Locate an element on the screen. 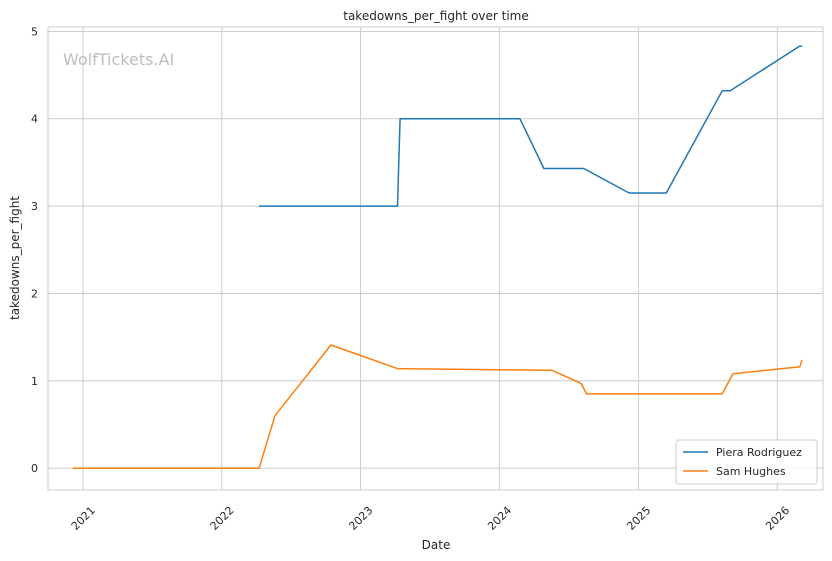 This screenshot has width=832, height=561. y-axis-title: takedowns_per_fight is located at coordinates (15, 258).